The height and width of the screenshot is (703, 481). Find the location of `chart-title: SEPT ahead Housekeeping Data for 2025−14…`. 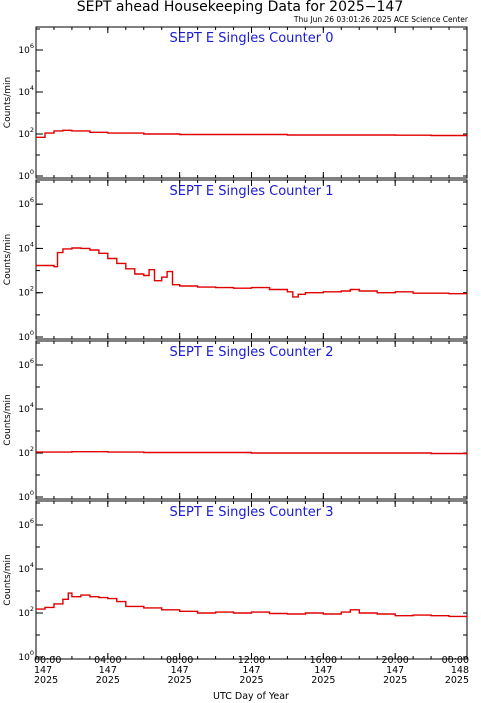

chart-title: SEPT ahead Housekeeping Data for 2025−14… is located at coordinates (240, 7).